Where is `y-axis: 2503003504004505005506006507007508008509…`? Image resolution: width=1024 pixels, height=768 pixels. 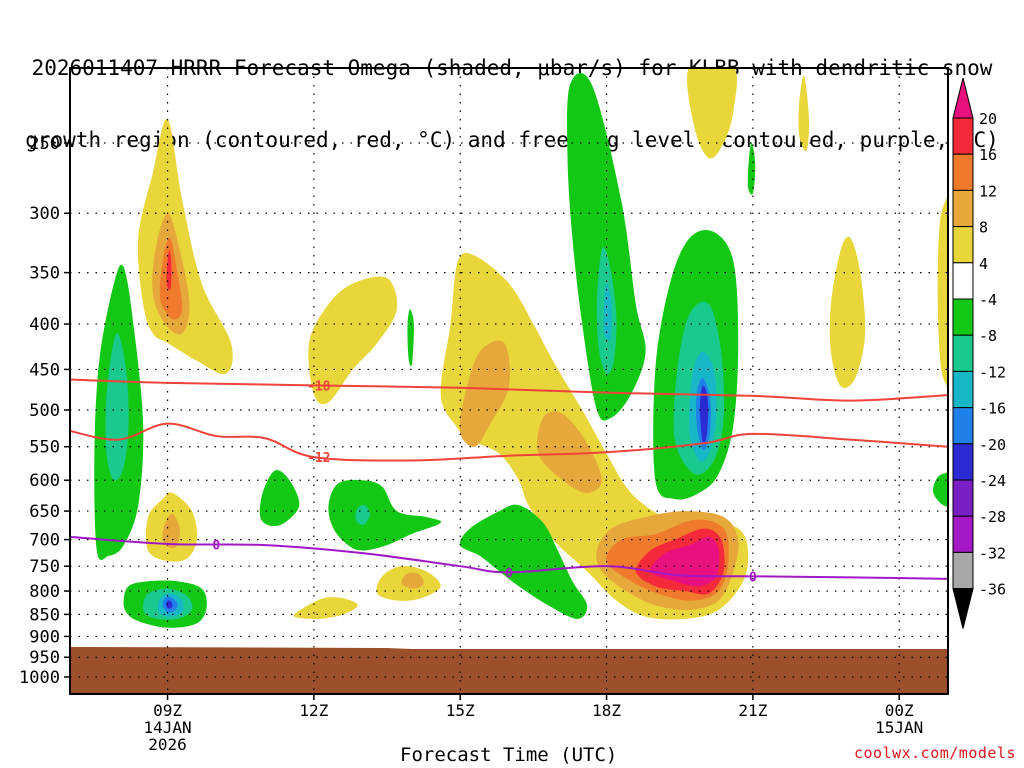
y-axis: 2503003504004505005506006507007508008509… is located at coordinates (44, 411).